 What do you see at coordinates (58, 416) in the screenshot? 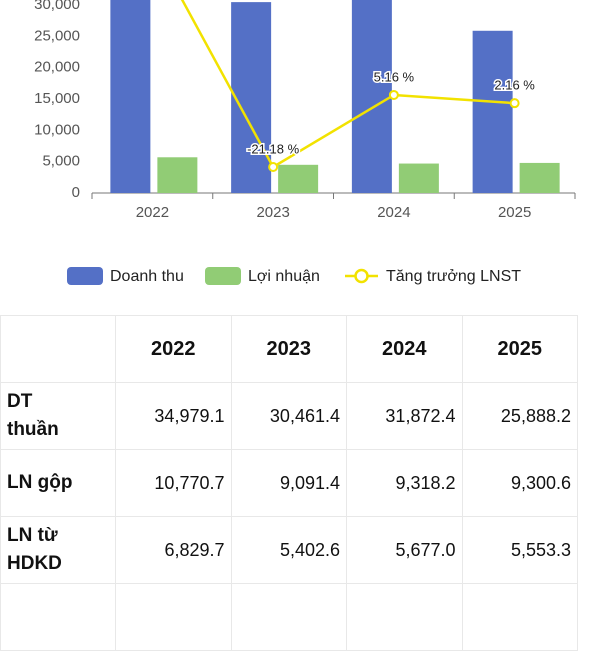
I see `table-cell: DT thuần` at bounding box center [58, 416].